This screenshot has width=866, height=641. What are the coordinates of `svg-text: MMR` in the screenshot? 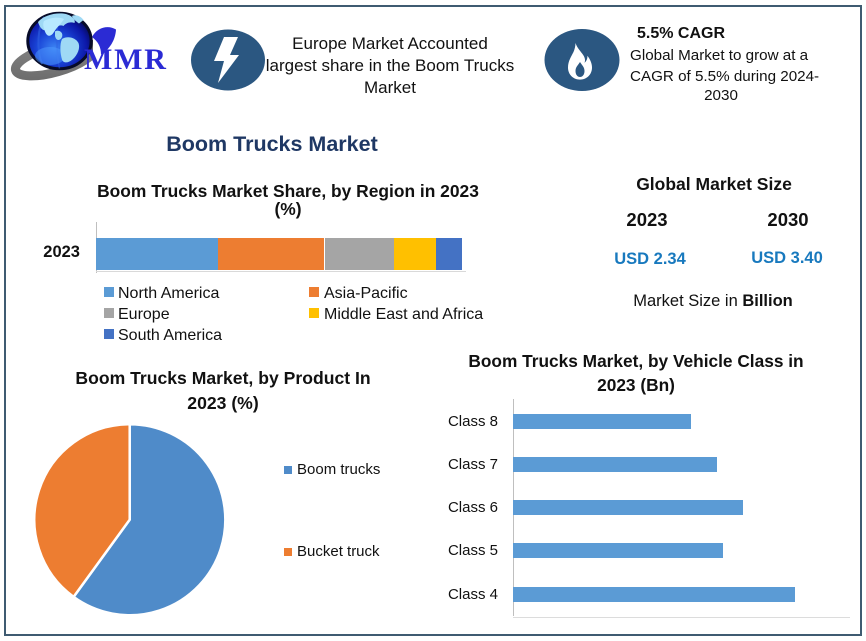 It's located at (126, 59).